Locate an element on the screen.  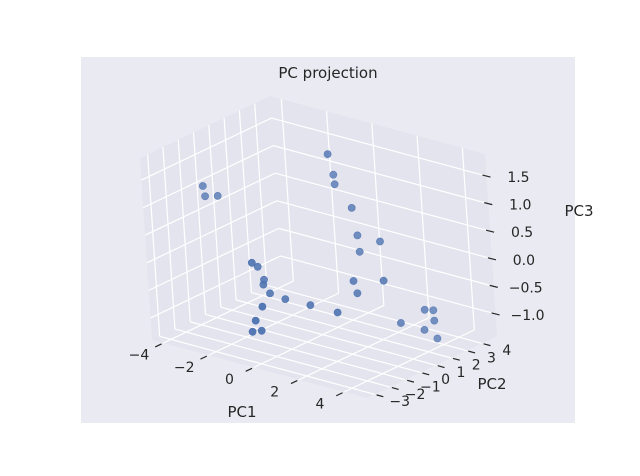
y-tick-label: 2 is located at coordinates (476, 366).